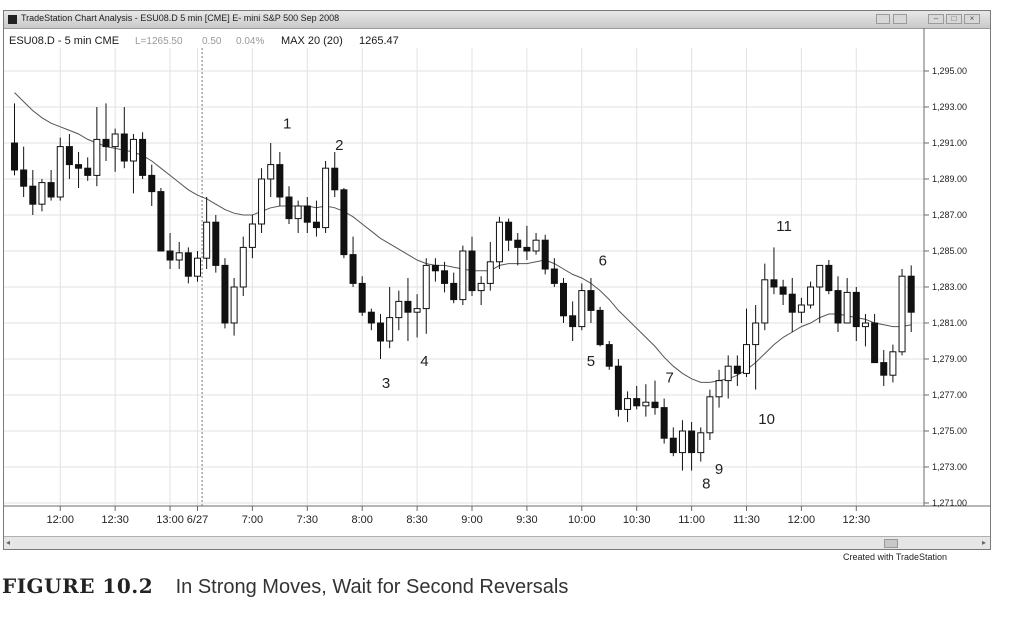 This screenshot has width=1013, height=617. I want to click on figure-label: FIGURE 10.2, so click(78, 586).